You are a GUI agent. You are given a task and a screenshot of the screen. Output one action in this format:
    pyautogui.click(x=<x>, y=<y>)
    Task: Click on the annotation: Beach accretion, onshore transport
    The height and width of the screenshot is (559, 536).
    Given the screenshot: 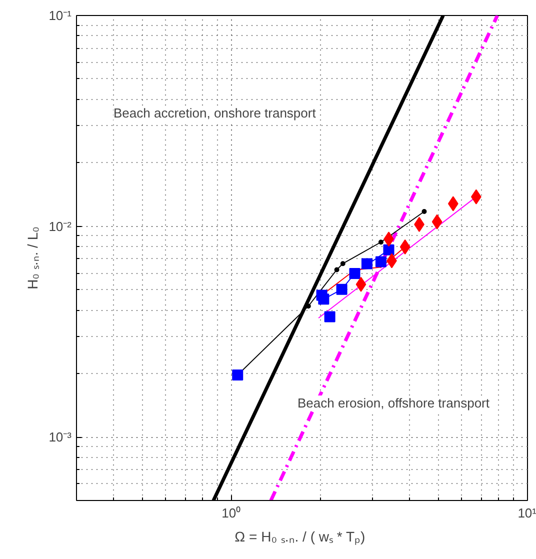 What is the action you would take?
    pyautogui.click(x=215, y=113)
    